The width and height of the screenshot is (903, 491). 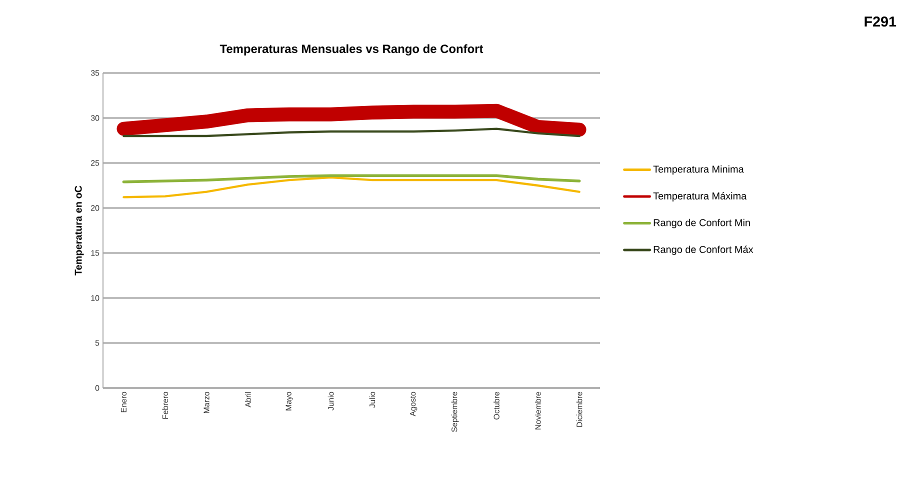 I want to click on text: F291, so click(x=880, y=21).